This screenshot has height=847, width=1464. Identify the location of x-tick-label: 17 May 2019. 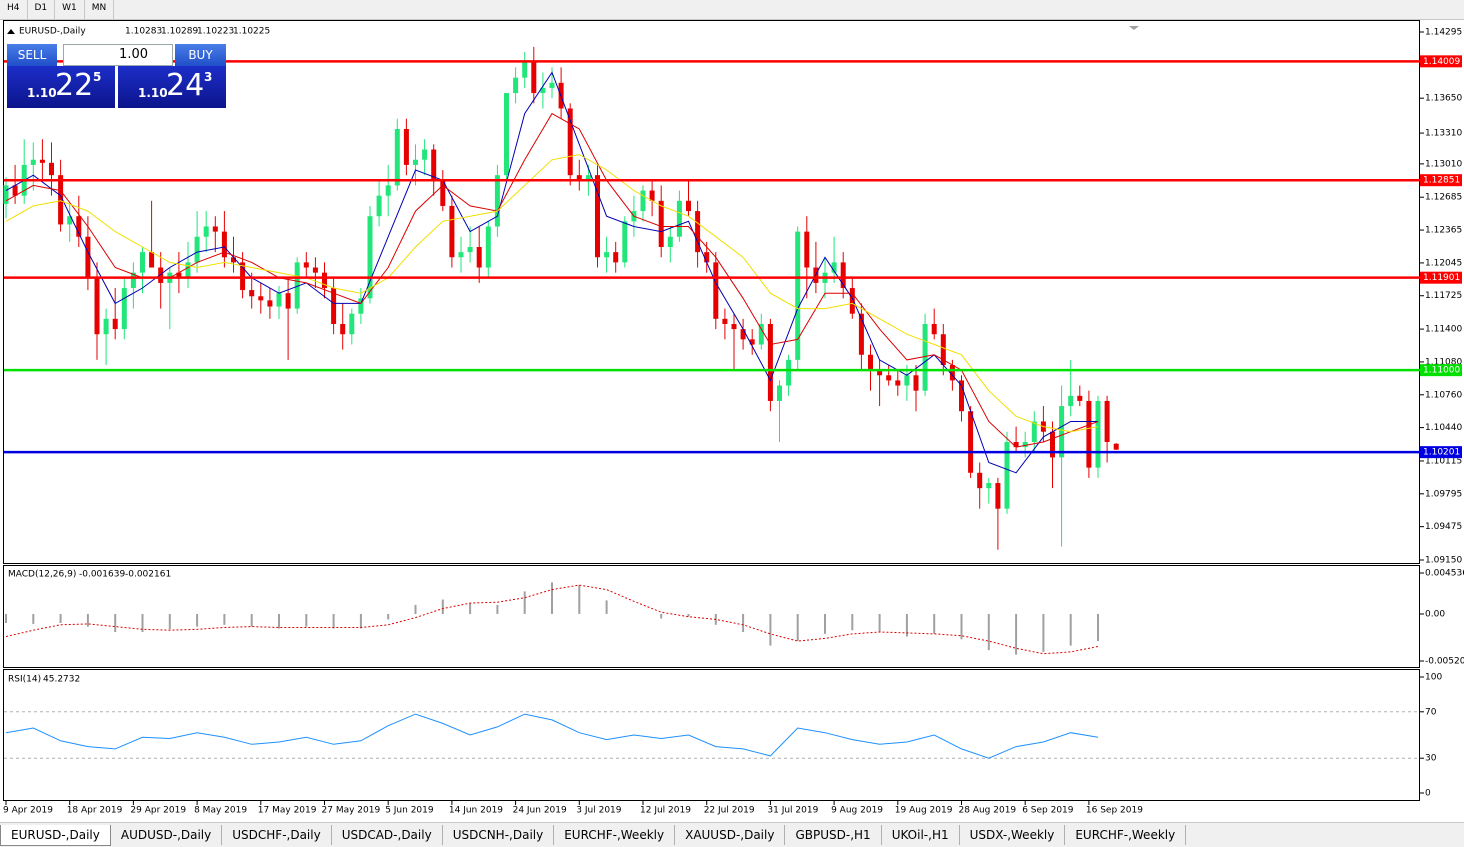
(287, 811).